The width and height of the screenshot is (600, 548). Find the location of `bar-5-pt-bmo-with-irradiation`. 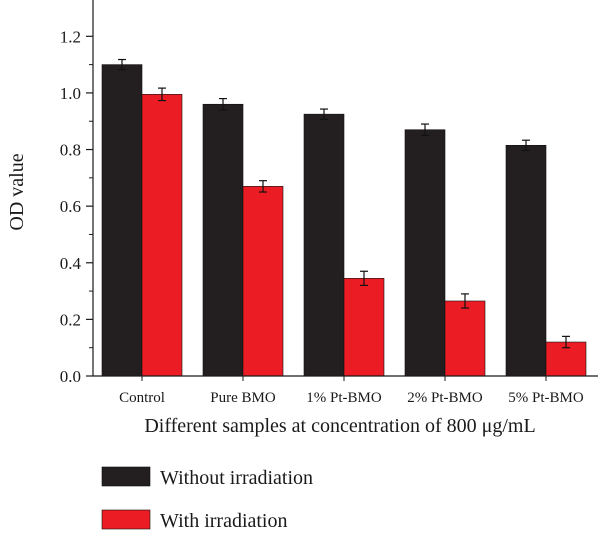

bar-5-pt-bmo-with-irradiation is located at coordinates (566, 359).